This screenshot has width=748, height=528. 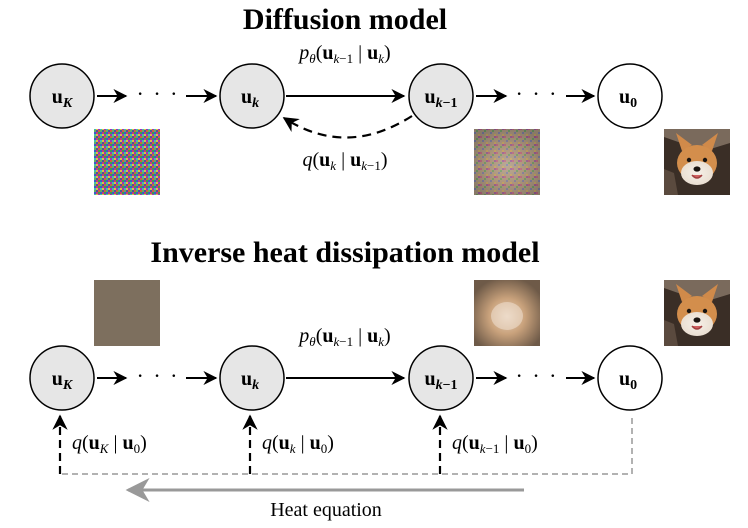 I want to click on heat-node-ukm1: uk−1, so click(x=441, y=378).